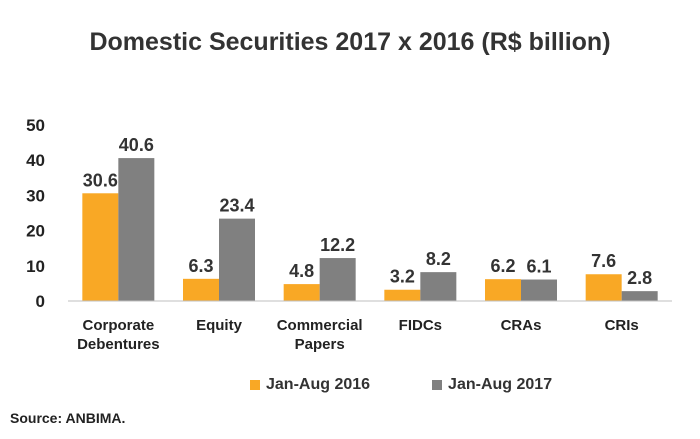 This screenshot has width=700, height=439. What do you see at coordinates (500, 384) in the screenshot?
I see `legend-label-2017: Jan-Aug 2017` at bounding box center [500, 384].